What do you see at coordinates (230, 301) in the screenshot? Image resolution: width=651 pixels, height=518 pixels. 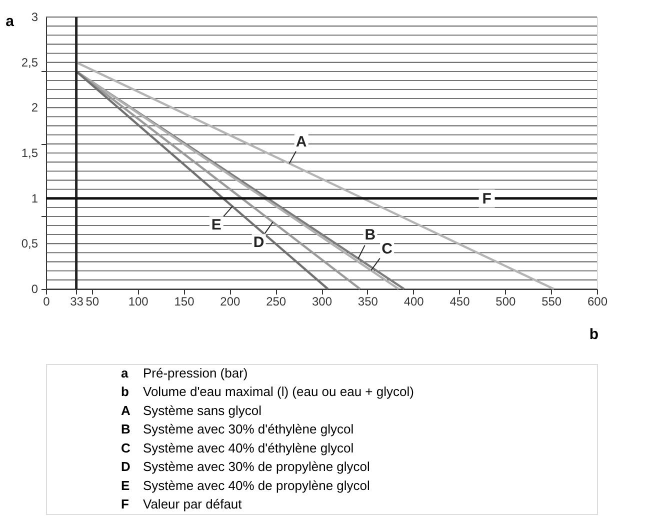 I see `x-tick-label: 200` at bounding box center [230, 301].